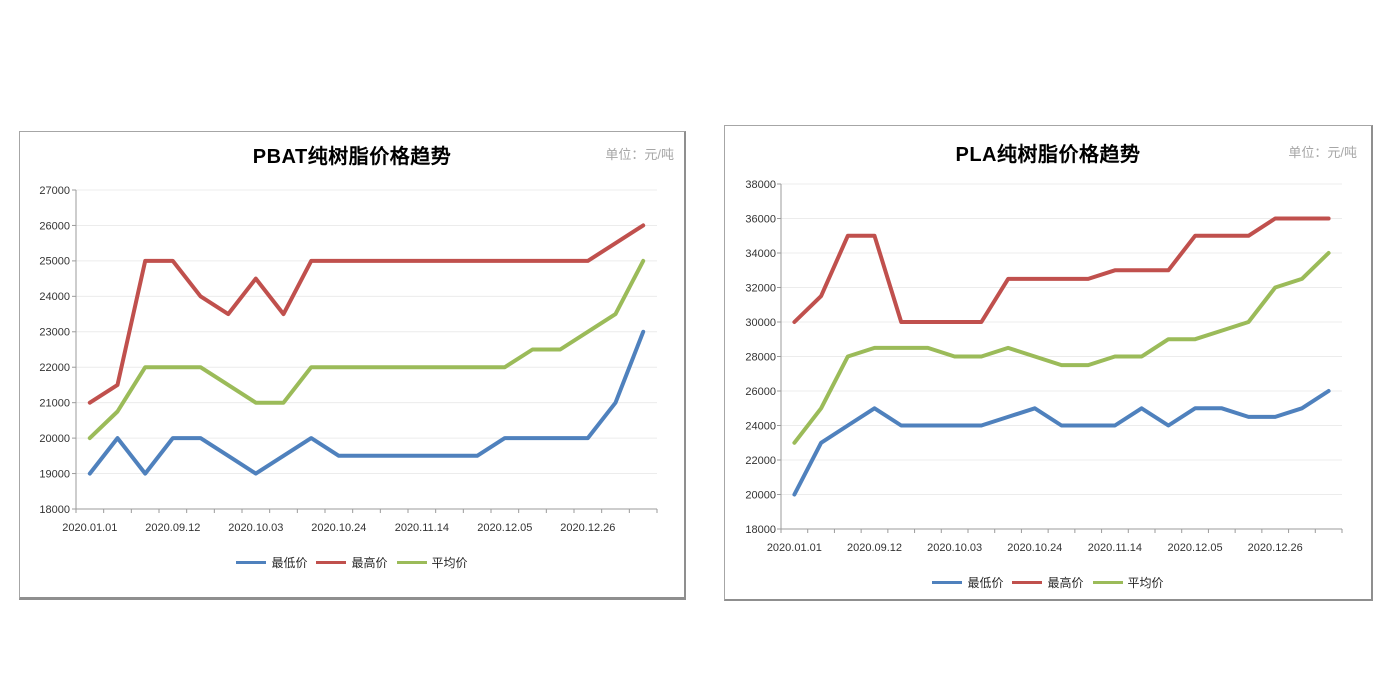 This screenshot has width=1400, height=700. Describe the element at coordinates (760, 357) in the screenshot. I see `svg-text: 28000` at that location.